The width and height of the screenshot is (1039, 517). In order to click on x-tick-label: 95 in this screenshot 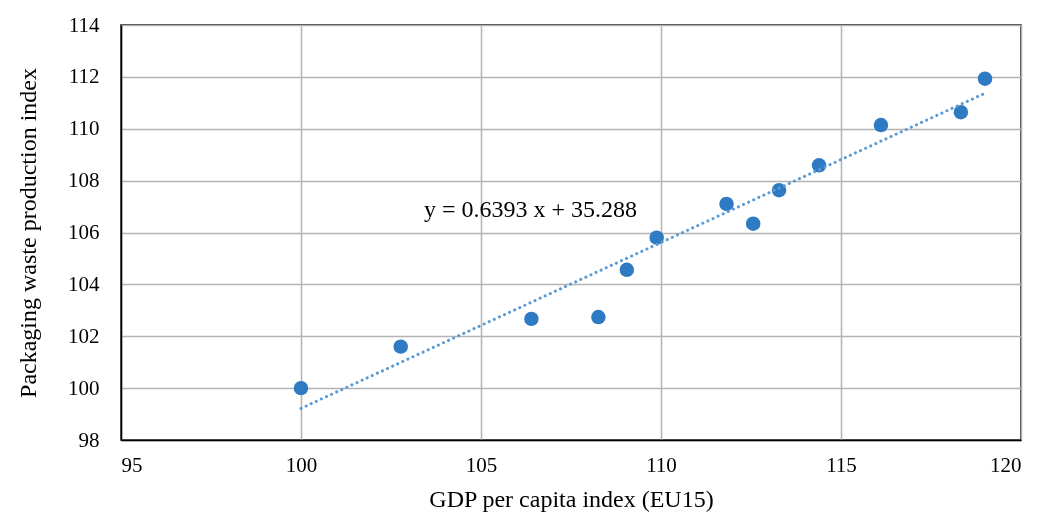, I will do `click(132, 464)`.